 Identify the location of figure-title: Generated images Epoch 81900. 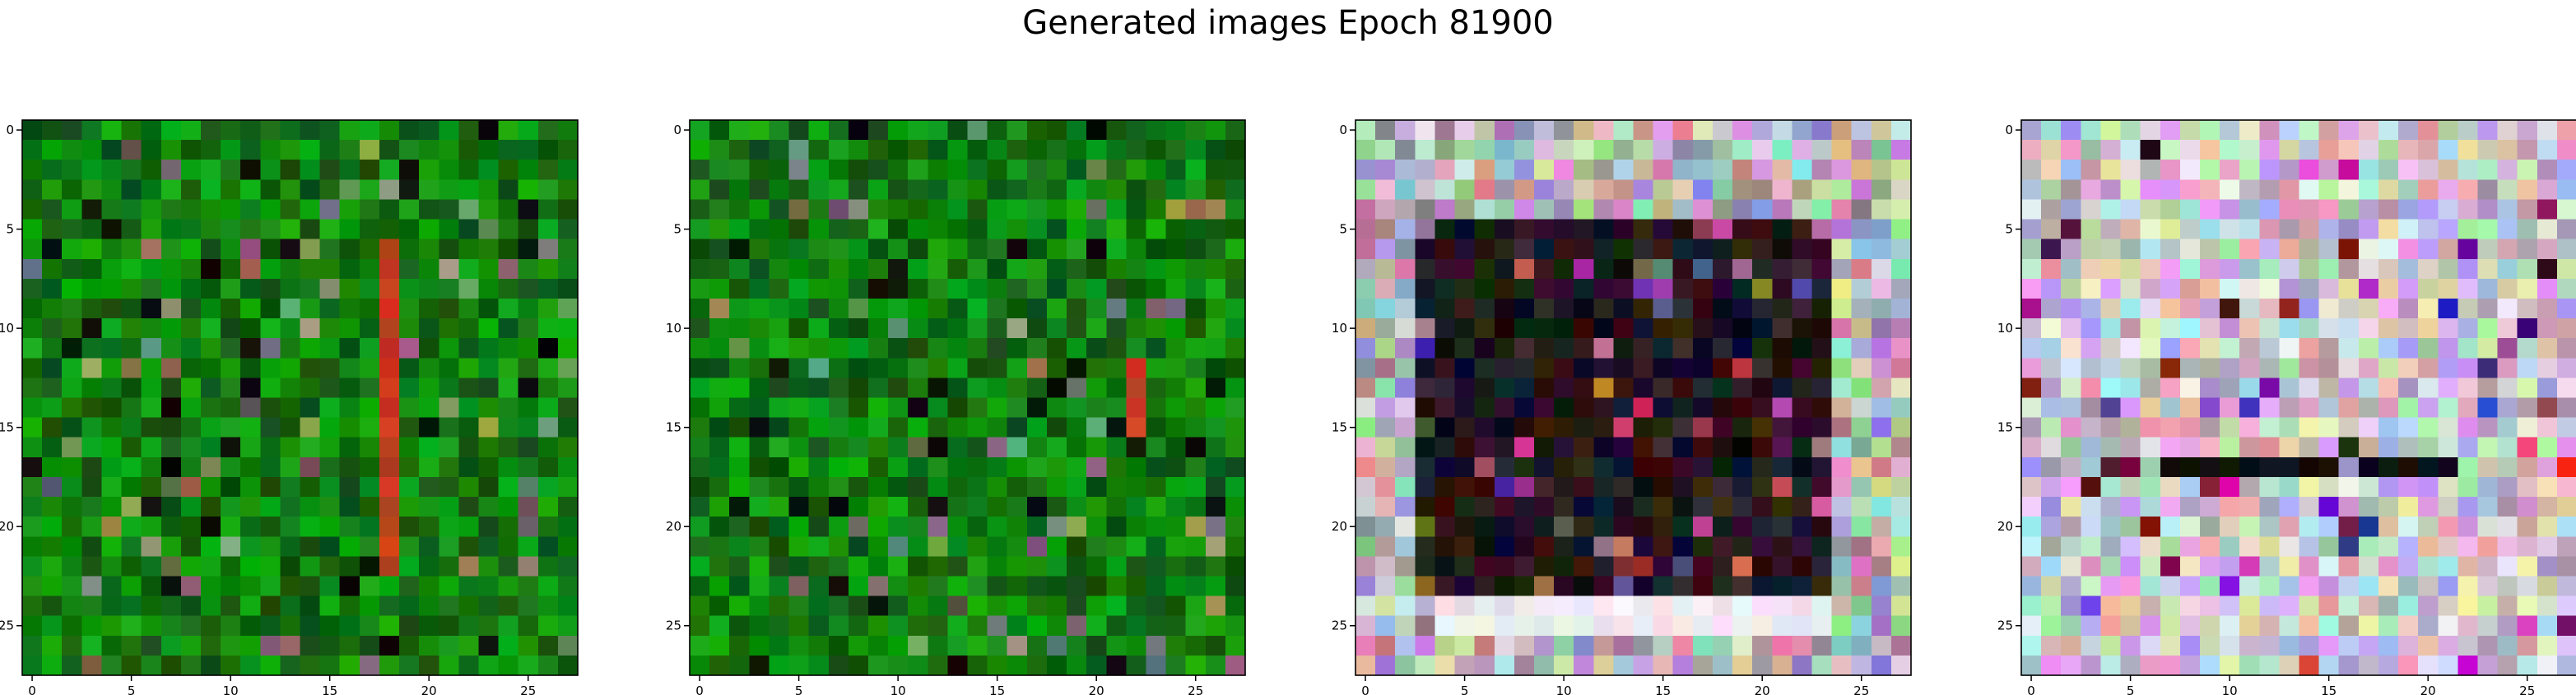
(1288, 23).